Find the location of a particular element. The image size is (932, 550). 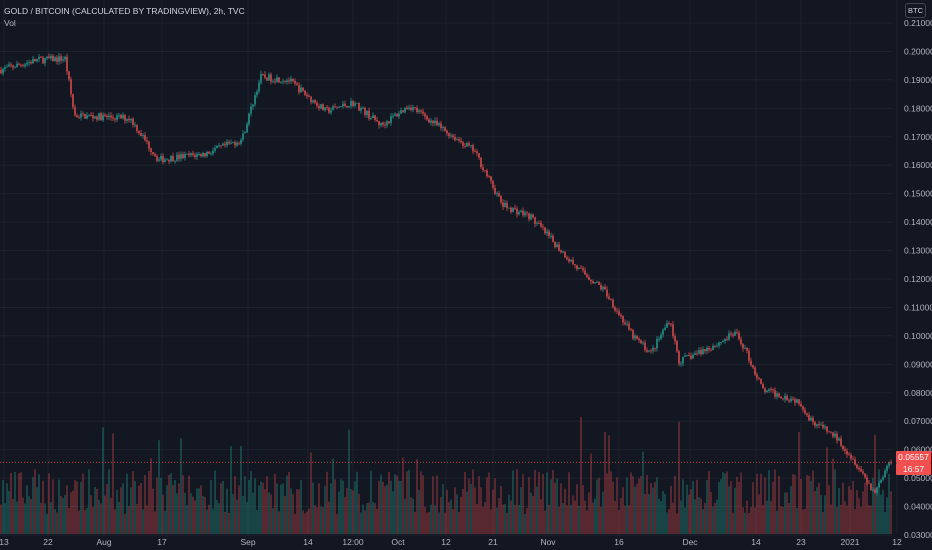

volume-indicator-label: Vol is located at coordinates (10, 23).